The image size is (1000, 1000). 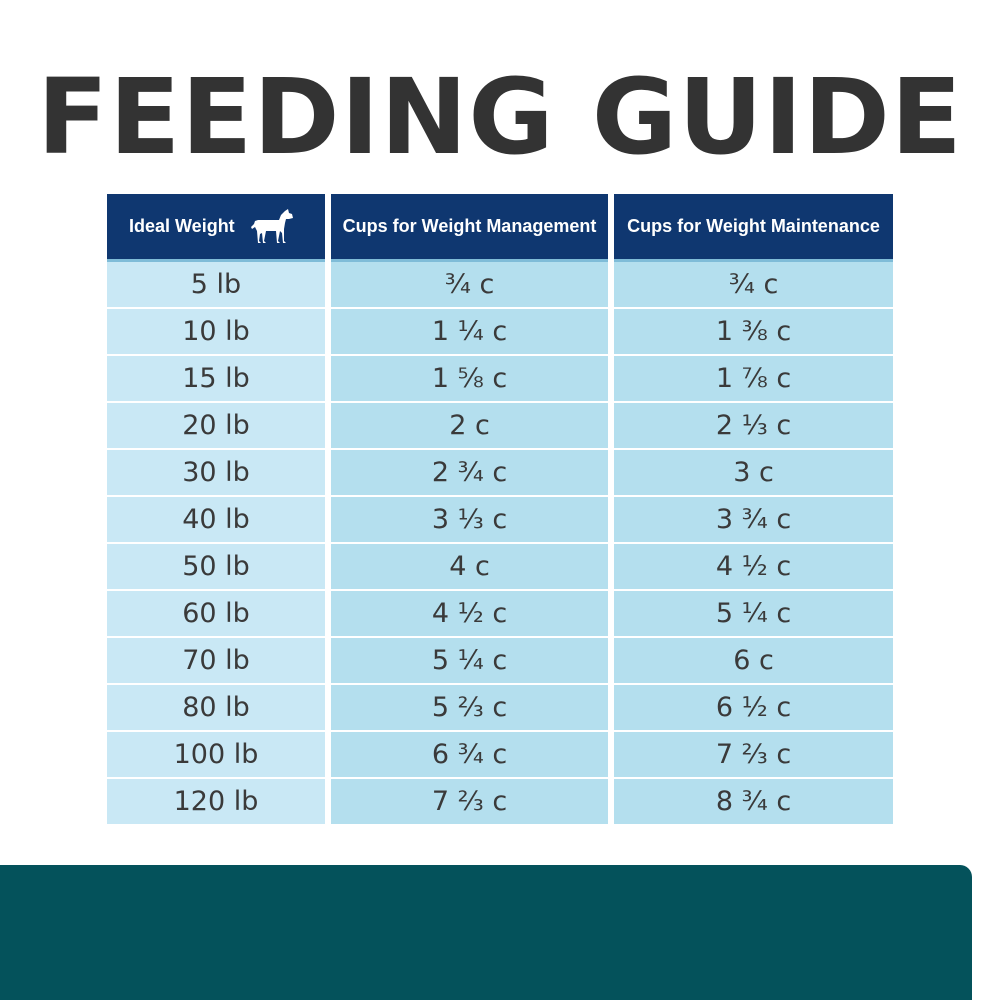 What do you see at coordinates (753, 661) in the screenshot?
I see `cell-weight-maintenance: 6 c` at bounding box center [753, 661].